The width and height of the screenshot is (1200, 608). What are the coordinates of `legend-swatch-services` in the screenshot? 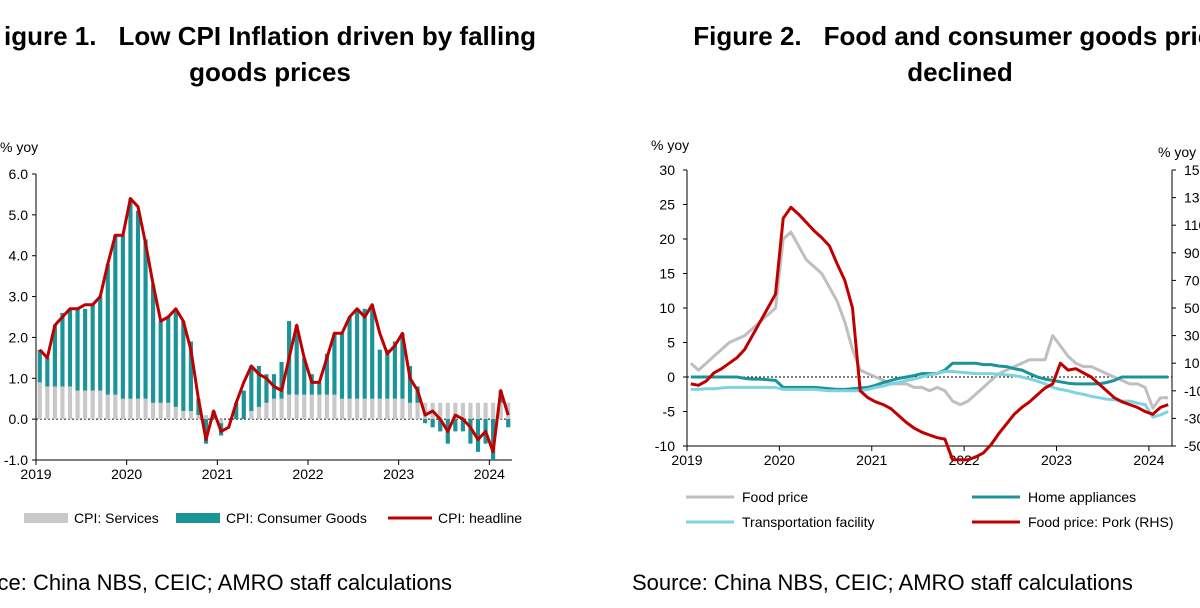 It's located at (46, 518).